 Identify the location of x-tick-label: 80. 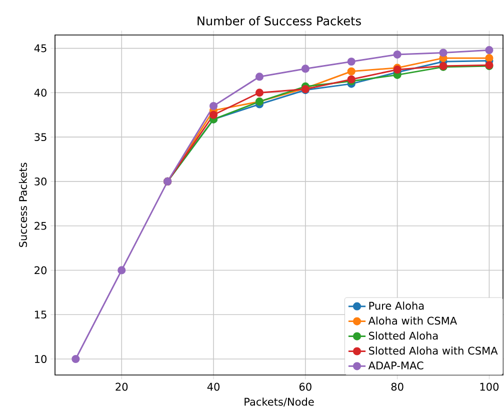
(397, 386).